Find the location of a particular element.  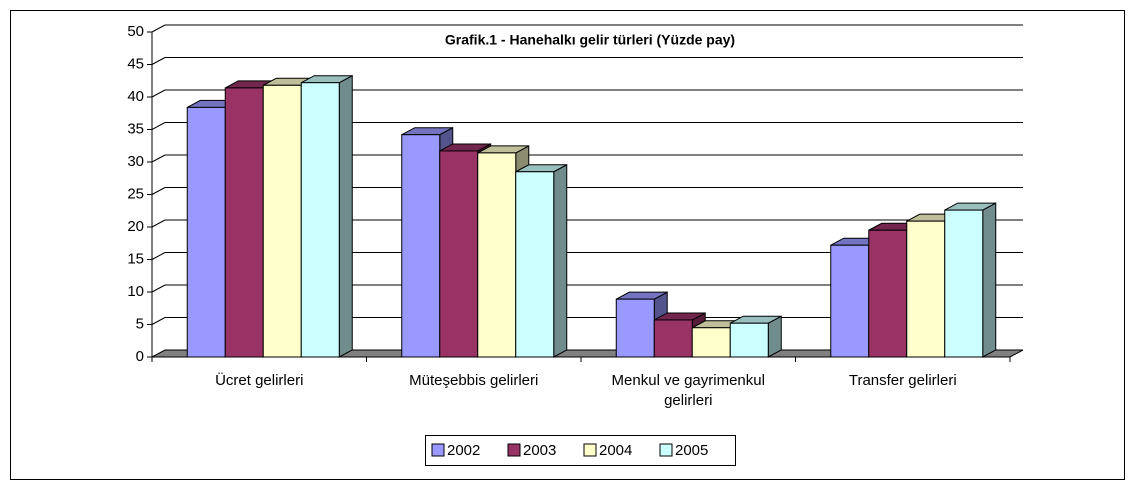

legend-label: 2003 is located at coordinates (539, 450).